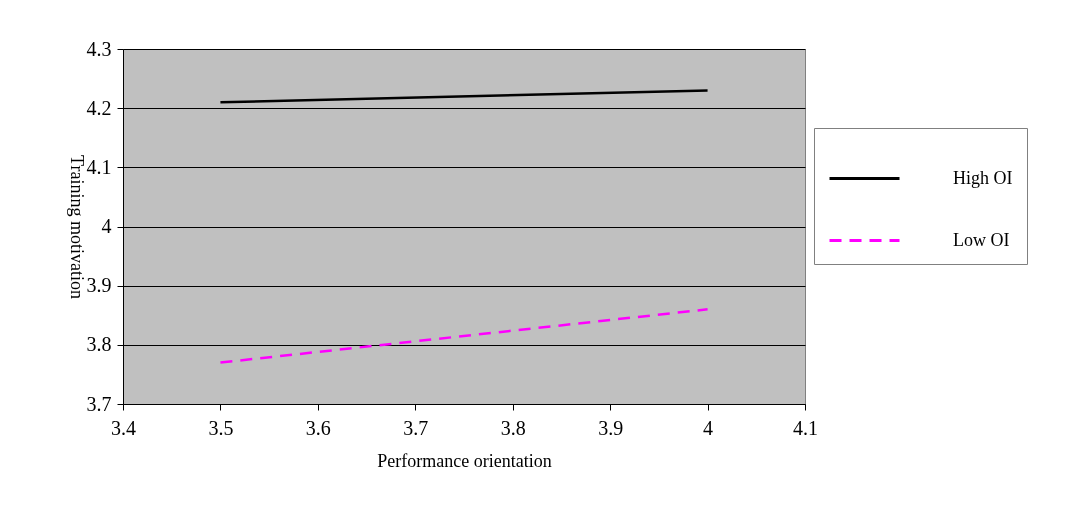 The image size is (1075, 526). Describe the element at coordinates (99, 285) in the screenshot. I see `y-tick-label: 3.9` at that location.